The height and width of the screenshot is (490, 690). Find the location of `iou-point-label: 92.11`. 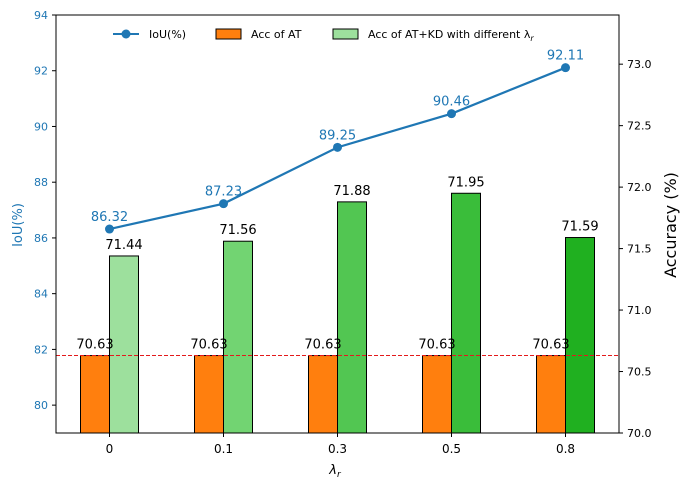

iou-point-label: 92.11 is located at coordinates (565, 56).